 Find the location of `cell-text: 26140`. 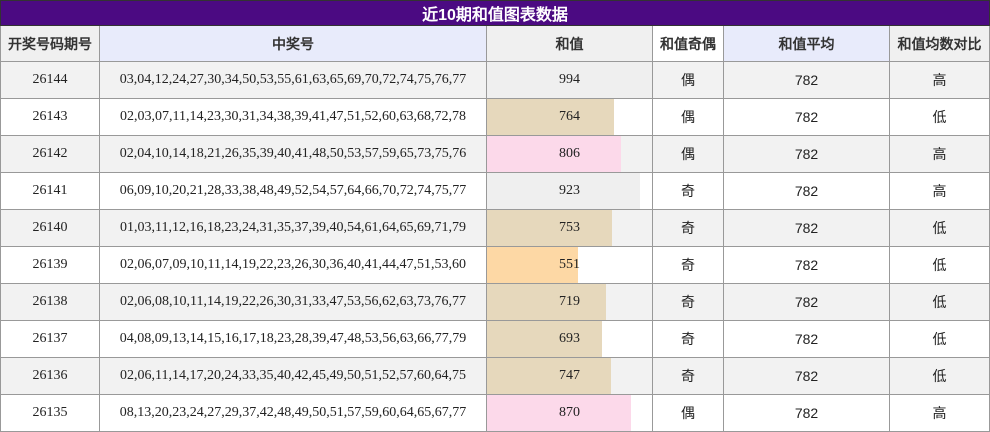

cell-text: 26140 is located at coordinates (50, 227).